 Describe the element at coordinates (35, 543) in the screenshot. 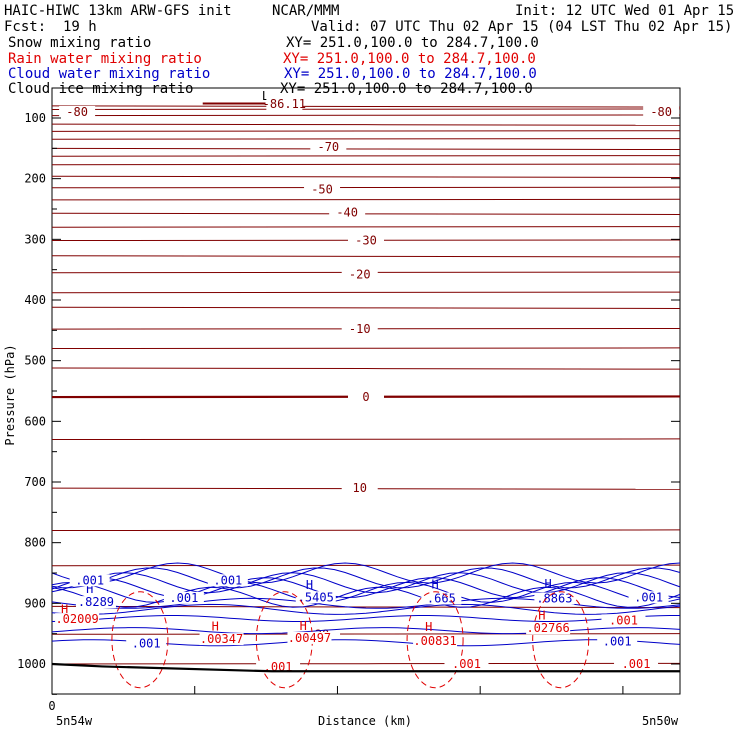

I see `y-tick-label: 800` at that location.